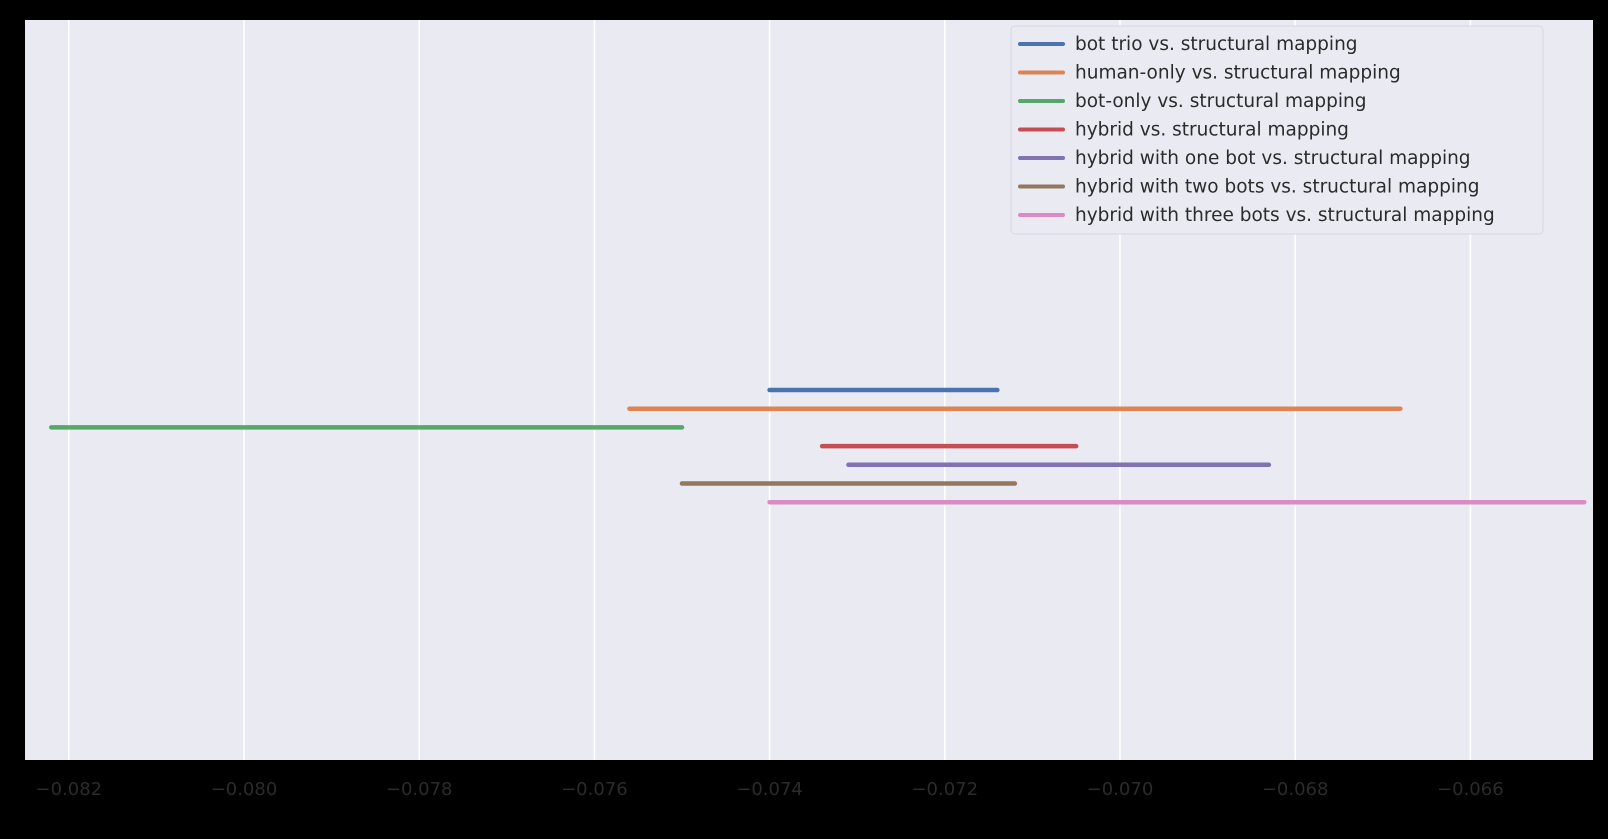 Image resolution: width=1608 pixels, height=839 pixels. Describe the element at coordinates (1216, 44) in the screenshot. I see `legend-label: bot trio vs. structural mapping` at that location.